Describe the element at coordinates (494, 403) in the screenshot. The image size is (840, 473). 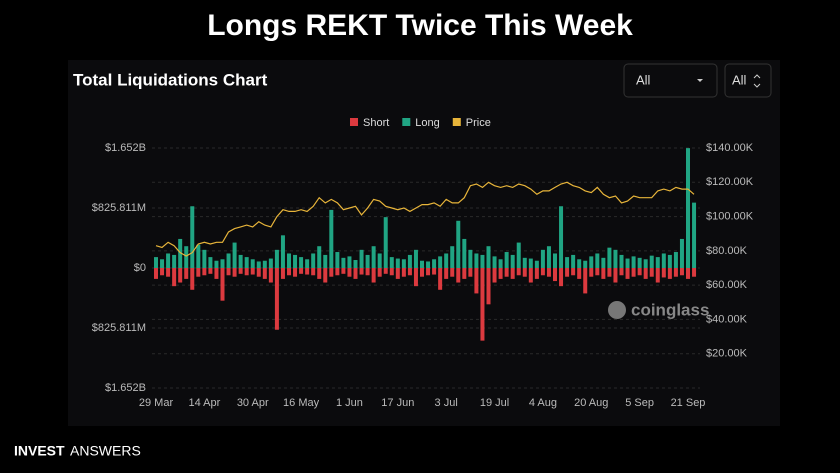
I see `x-tick-label: 19 Jul` at that location.